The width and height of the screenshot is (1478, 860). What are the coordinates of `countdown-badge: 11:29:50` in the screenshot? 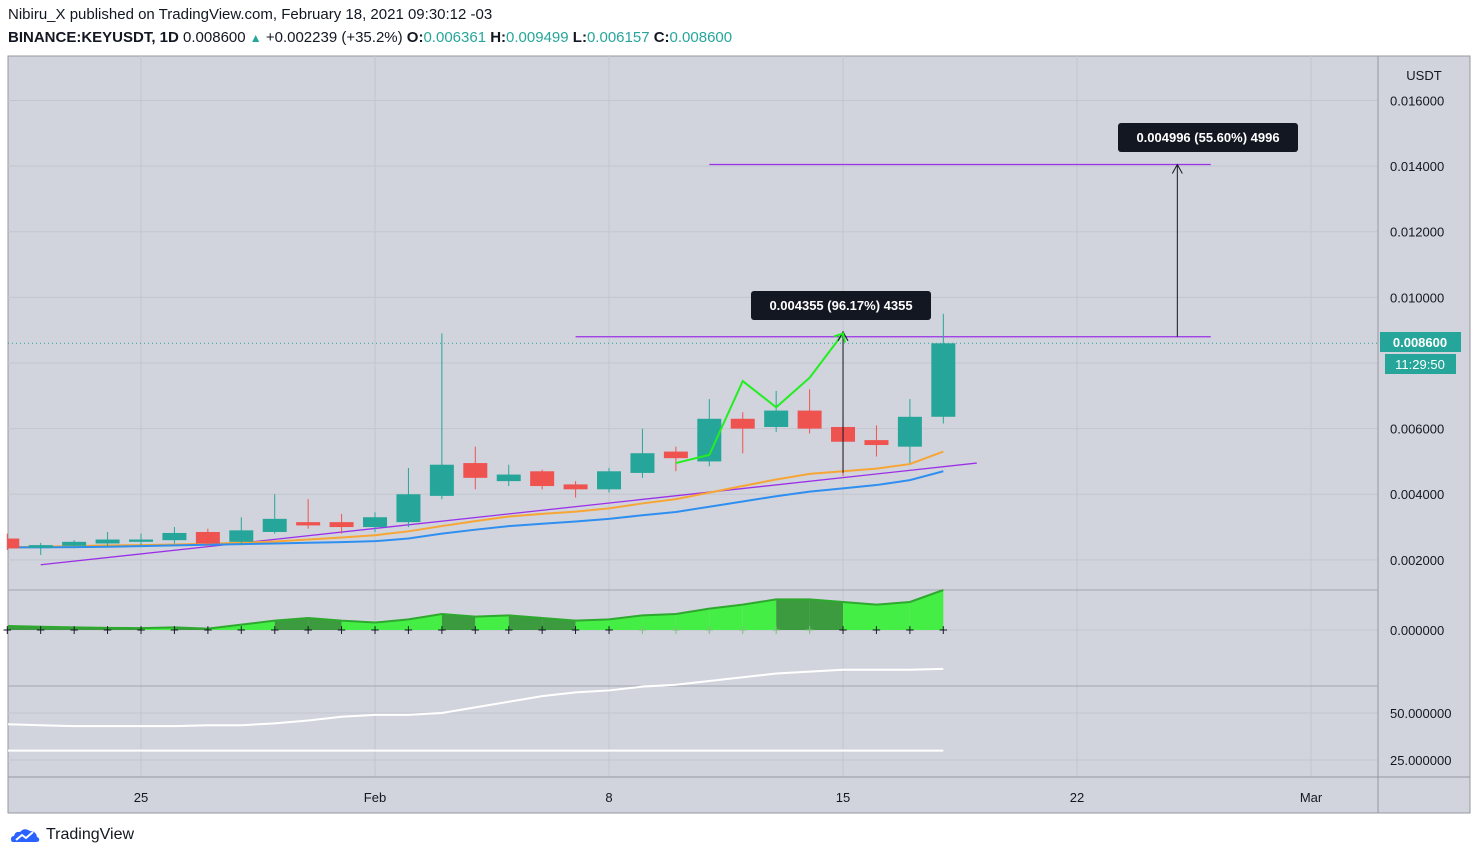 It's located at (1420, 364).